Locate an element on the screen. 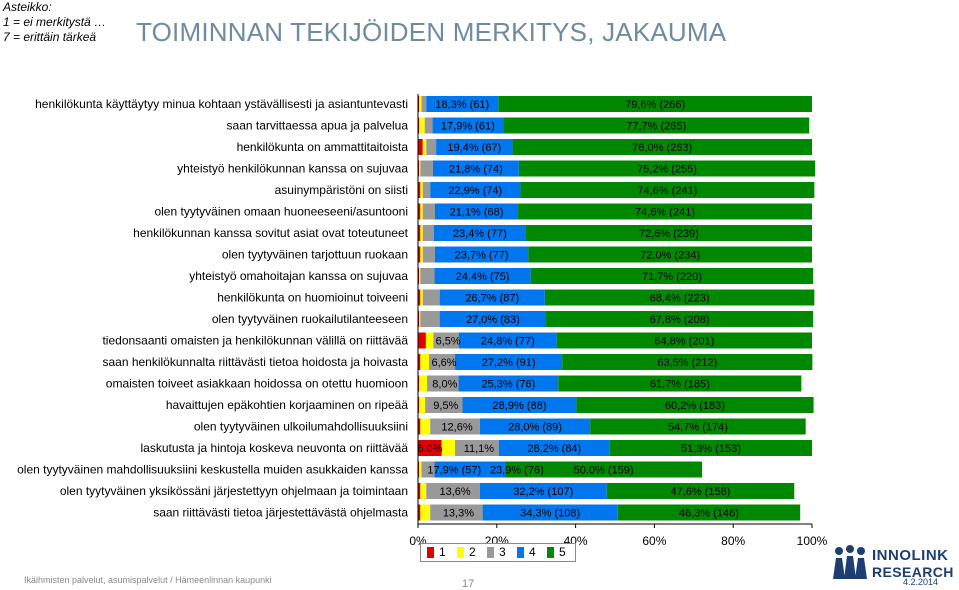  data-label-5: 46,3% (146) is located at coordinates (709, 514).